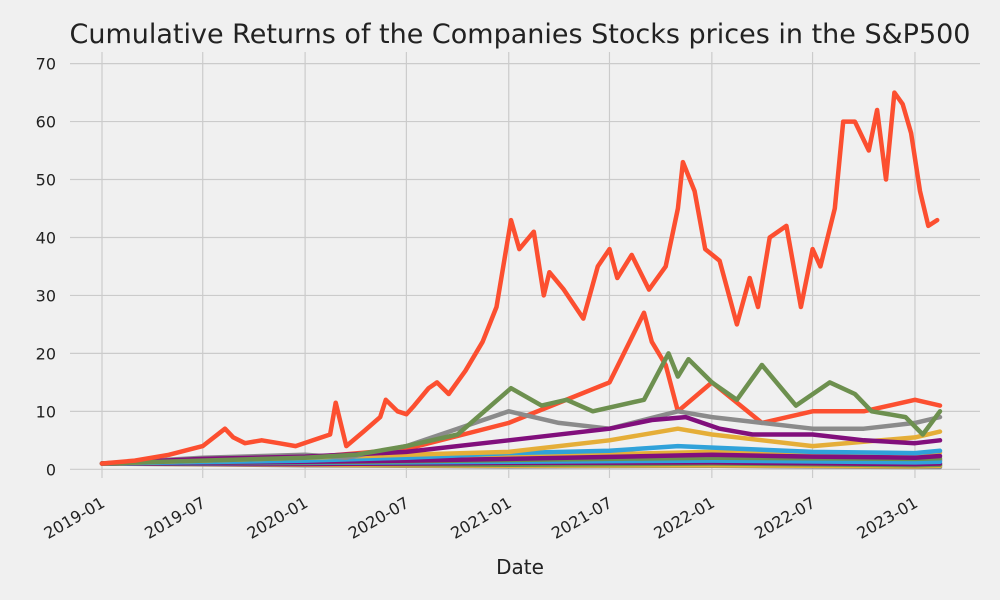  Describe the element at coordinates (46, 122) in the screenshot. I see `y-tick-label: 60` at that location.